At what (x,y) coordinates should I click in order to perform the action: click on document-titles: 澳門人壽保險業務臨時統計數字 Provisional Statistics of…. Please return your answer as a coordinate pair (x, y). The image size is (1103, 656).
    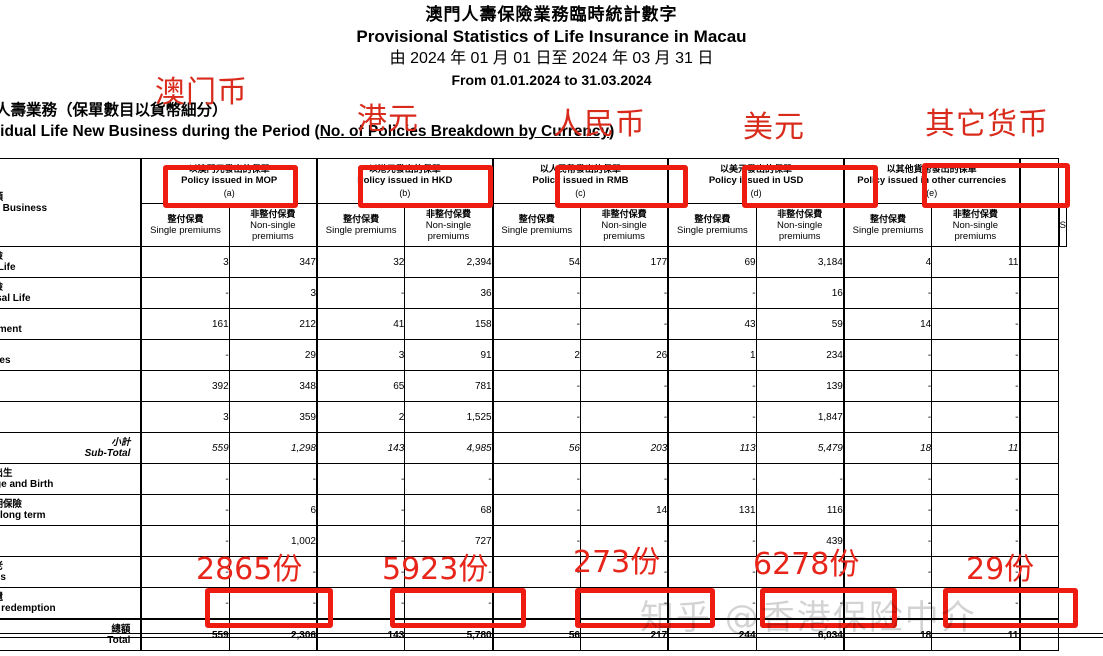
    Looking at the image, I should click on (551, 47).